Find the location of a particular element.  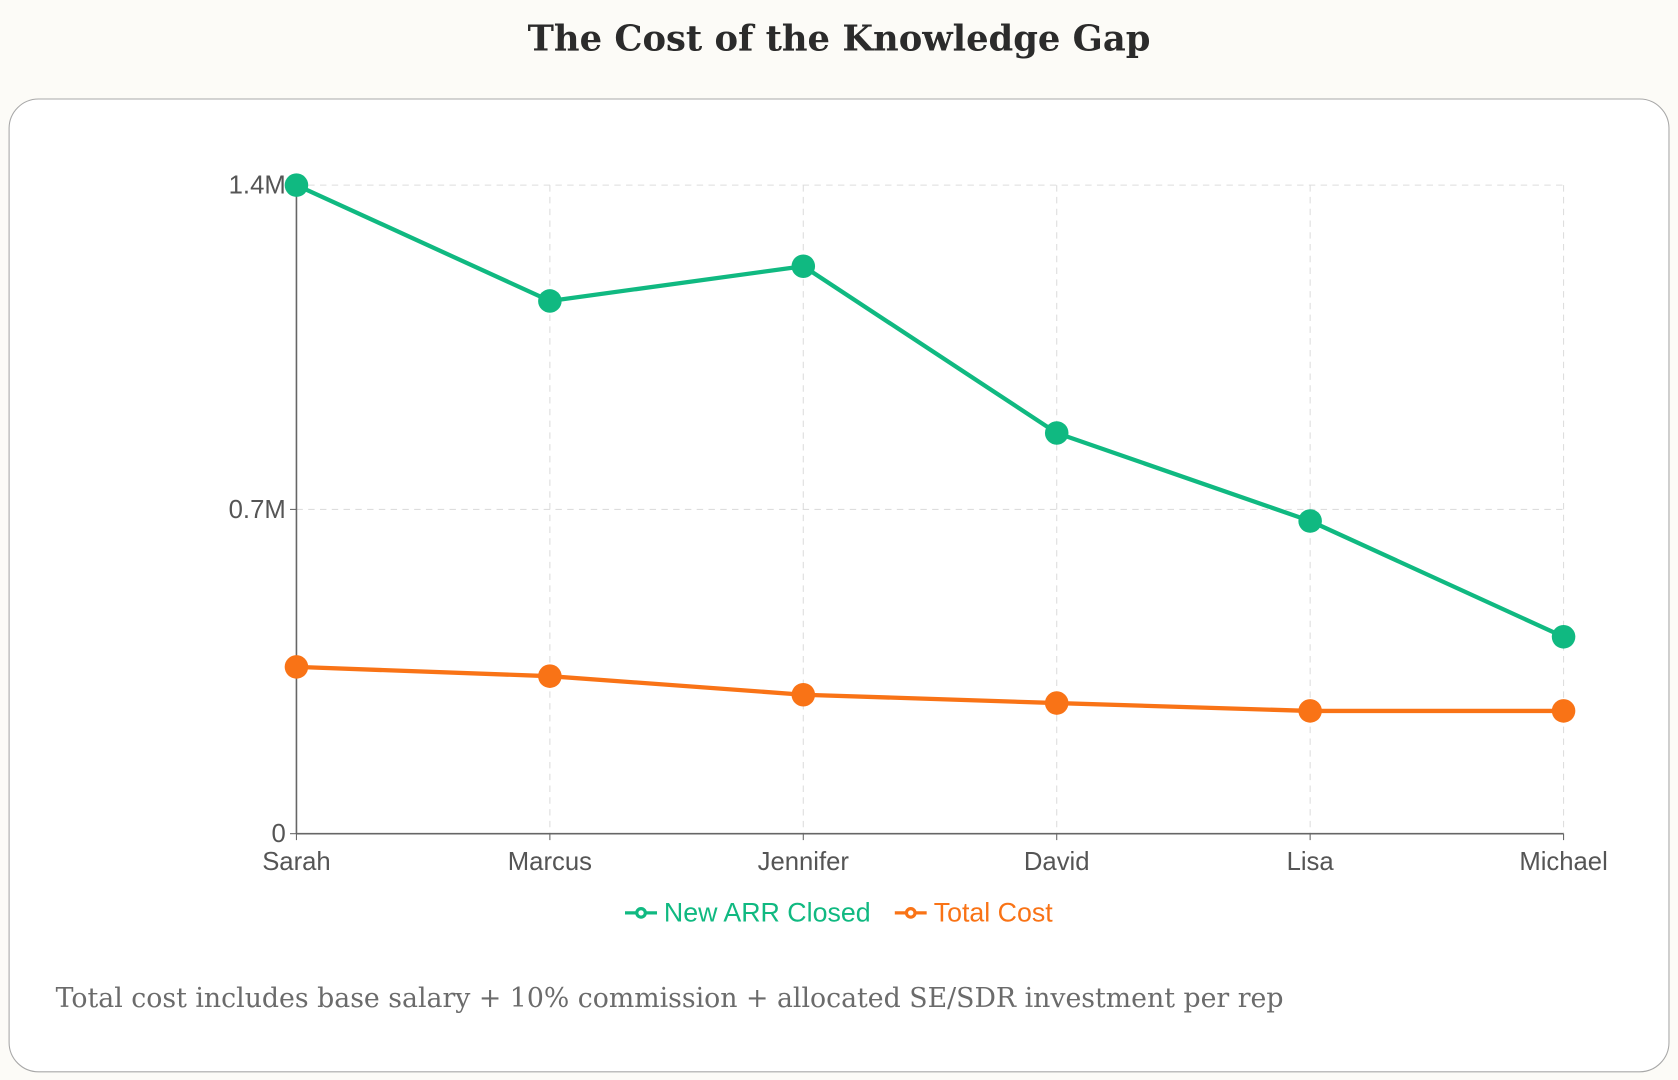

legend: New ARR Closed Total Cost is located at coordinates (839, 913).